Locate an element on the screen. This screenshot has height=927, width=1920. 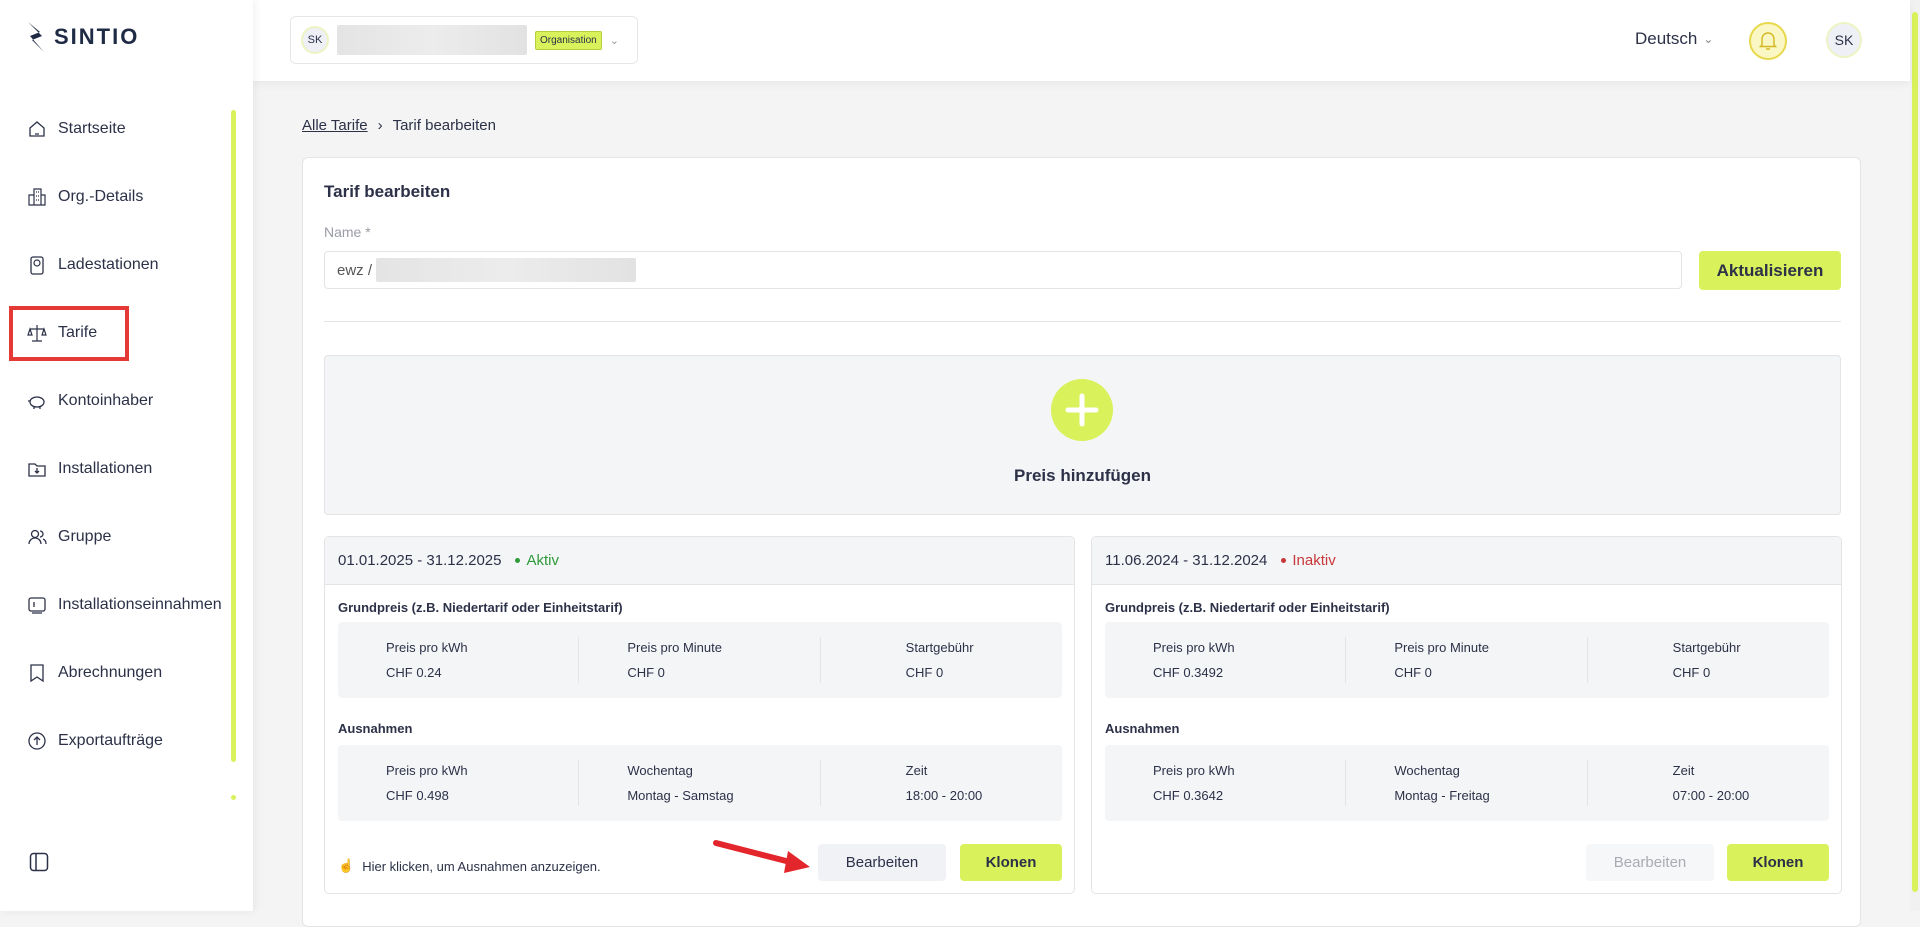
cell-label: Zeit is located at coordinates (916, 770).